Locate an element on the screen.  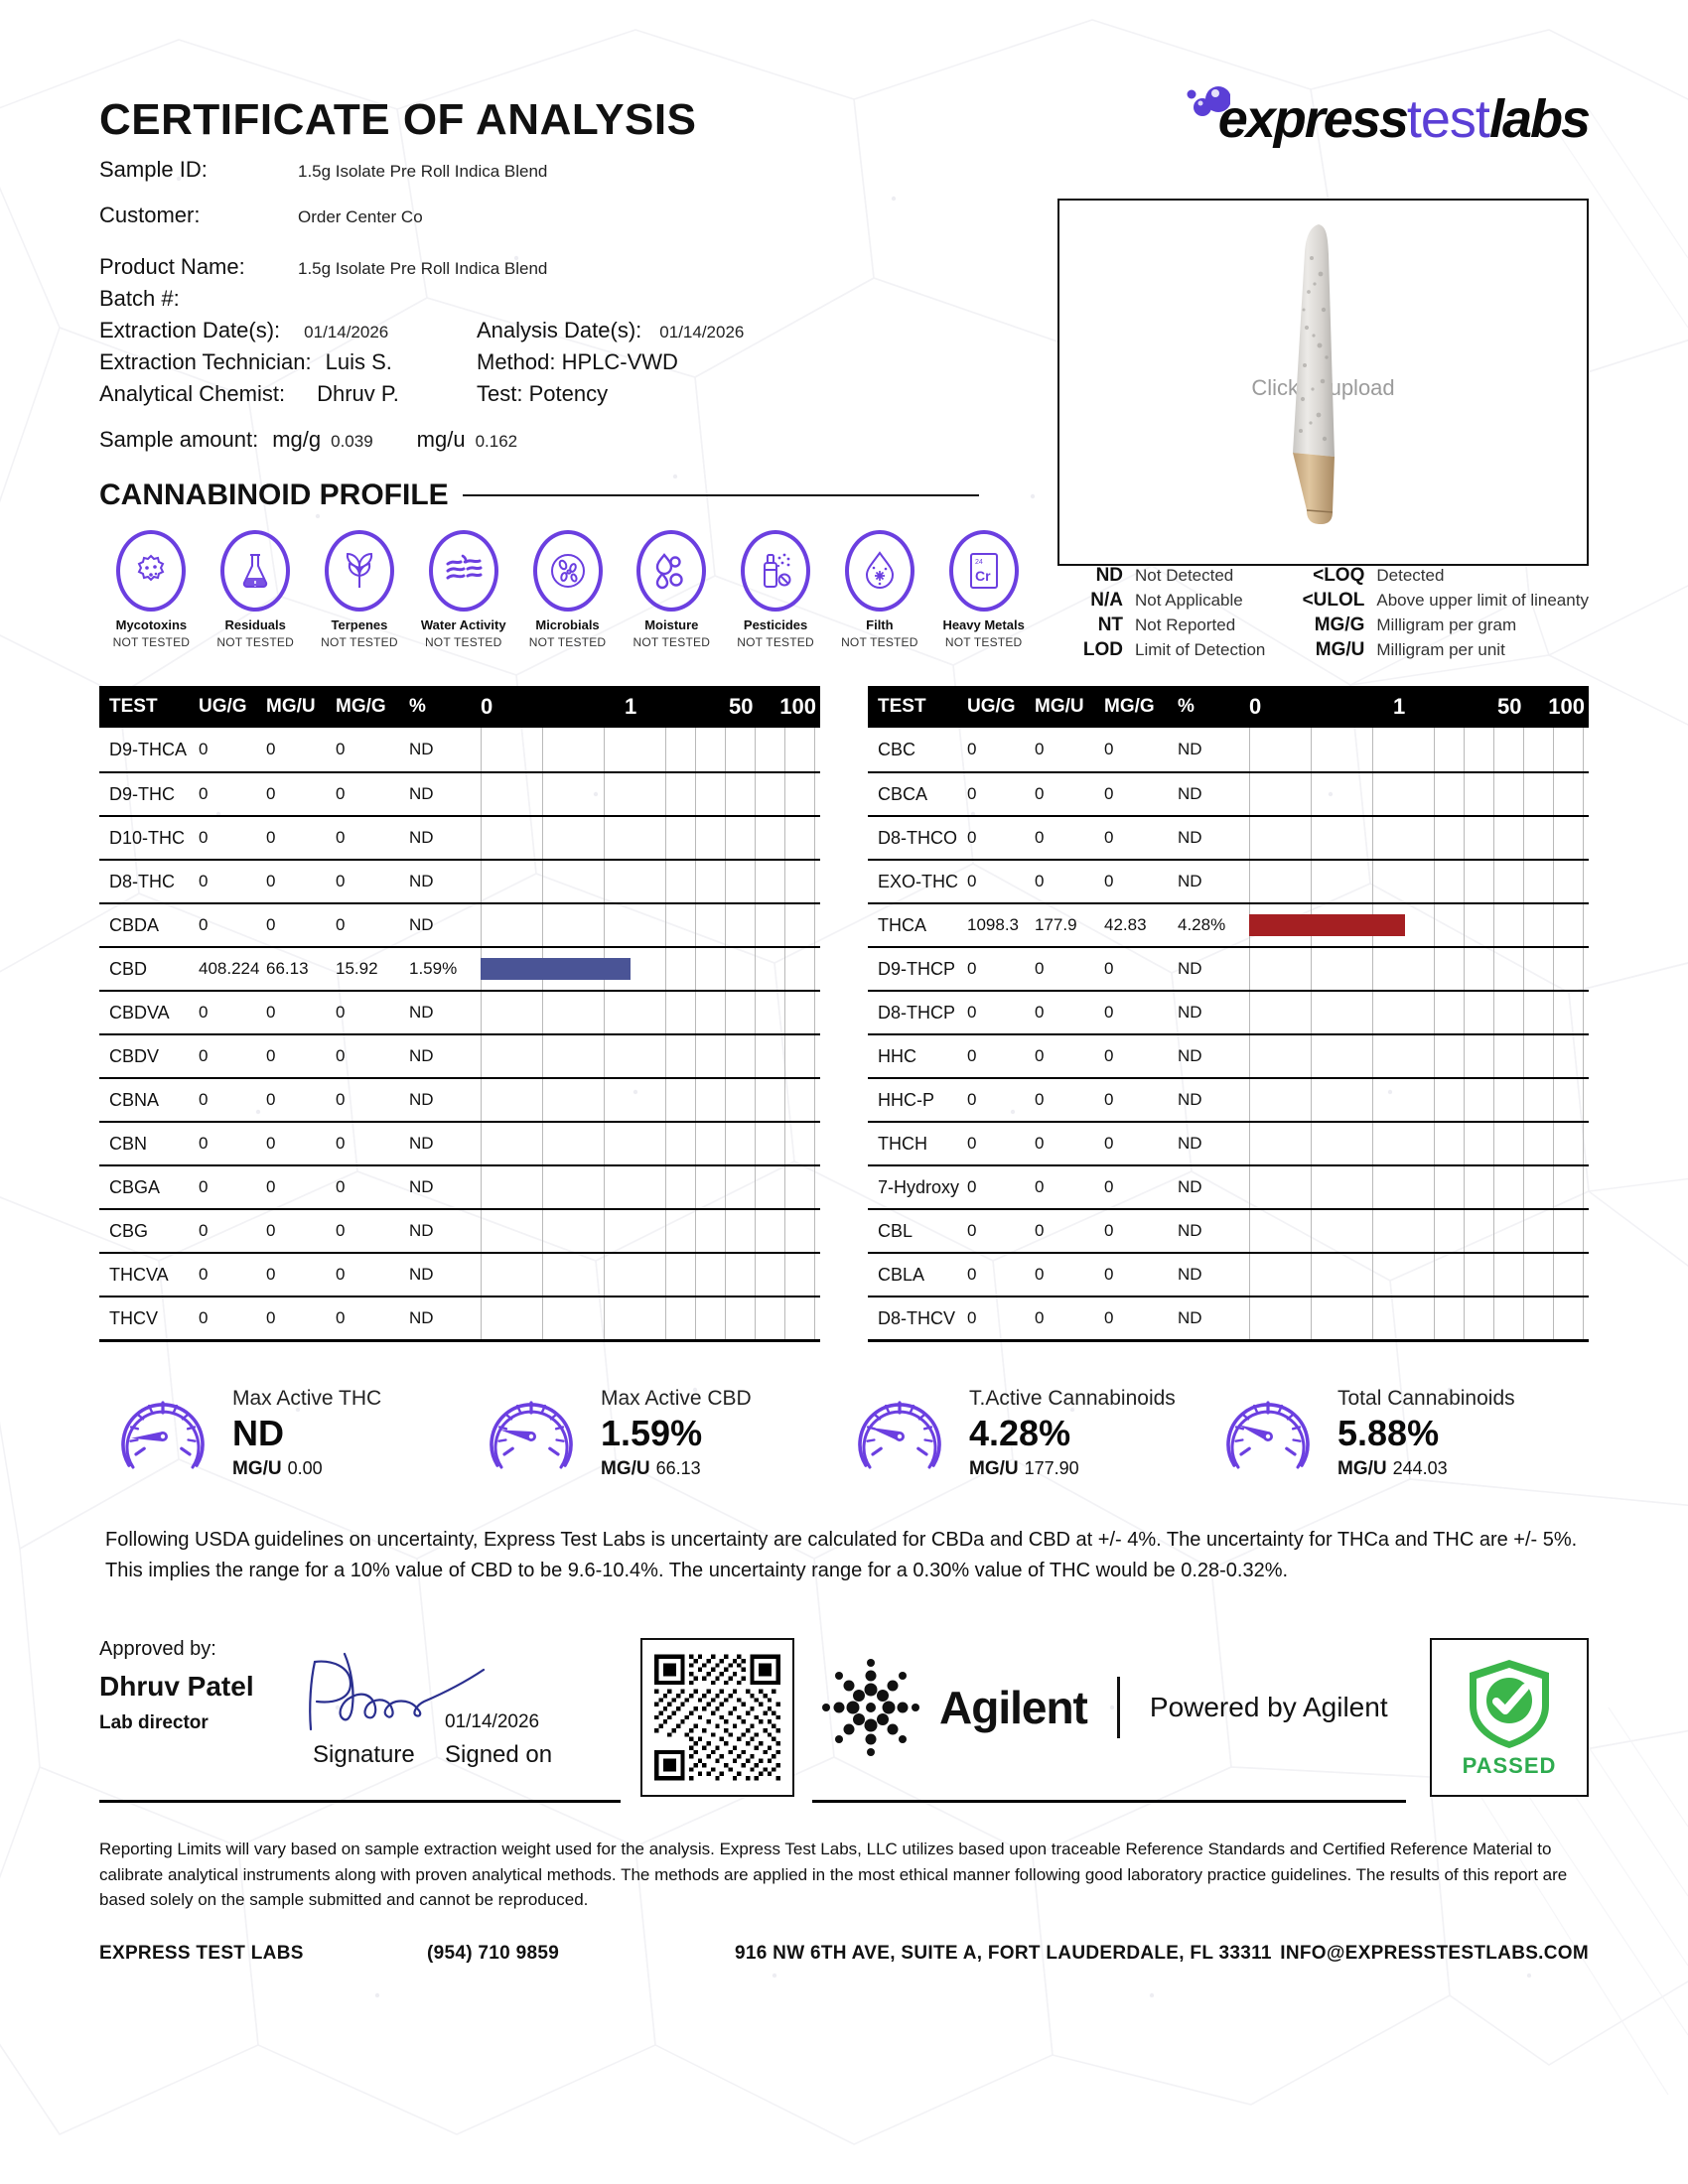
test-icon-filth: Filth NOT TESTED is located at coordinates (879, 589).